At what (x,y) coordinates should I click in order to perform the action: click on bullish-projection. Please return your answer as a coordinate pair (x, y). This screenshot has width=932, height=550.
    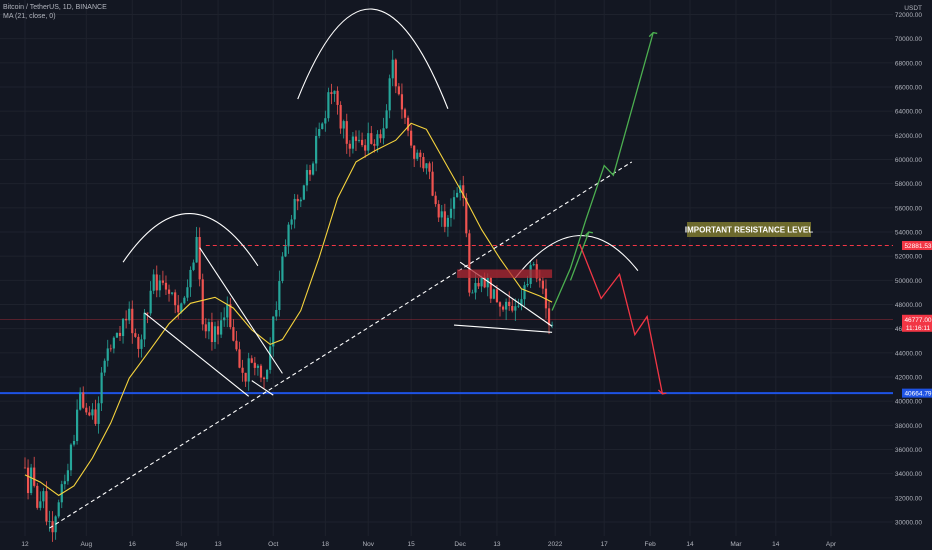
    Looking at the image, I should click on (602, 171).